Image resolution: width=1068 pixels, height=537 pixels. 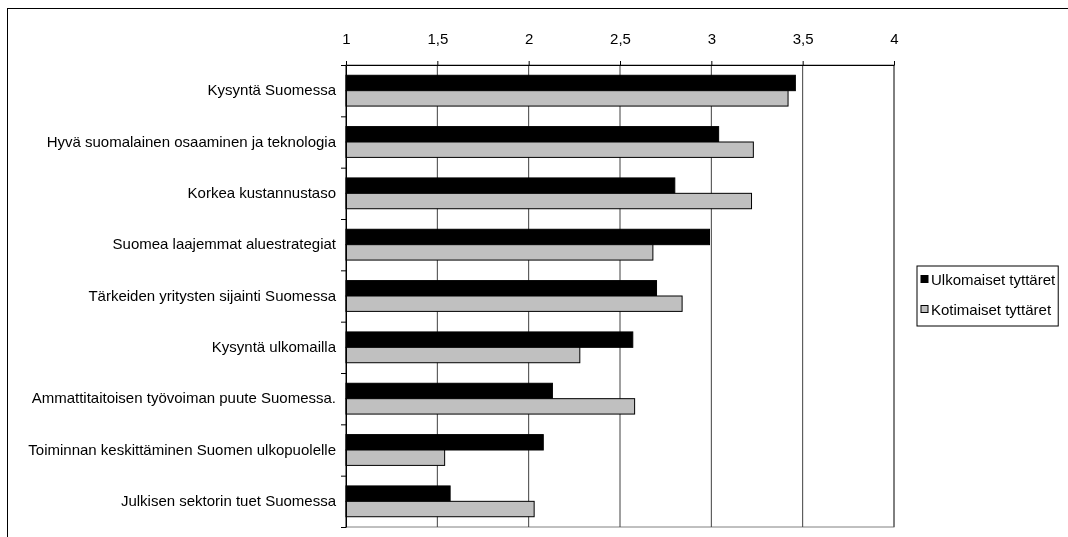 What do you see at coordinates (712, 38) in the screenshot?
I see `x-tick-label: 3` at bounding box center [712, 38].